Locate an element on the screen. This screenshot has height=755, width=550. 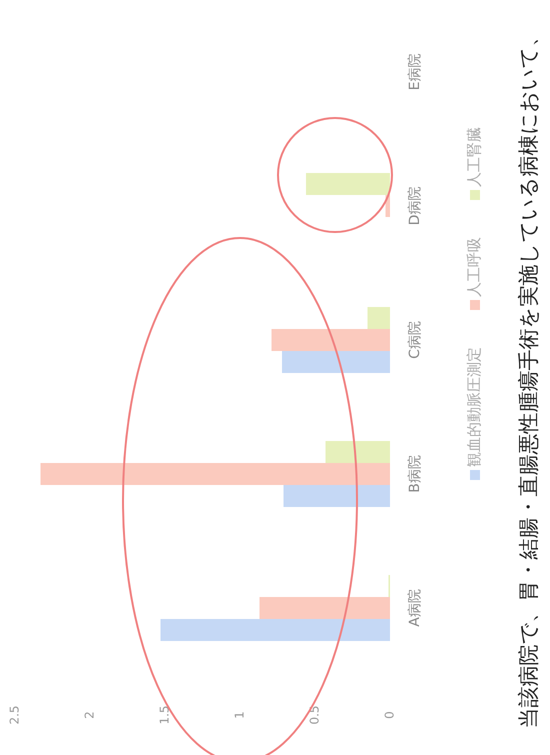
ytick: C病院 is located at coordinates (414, 340).